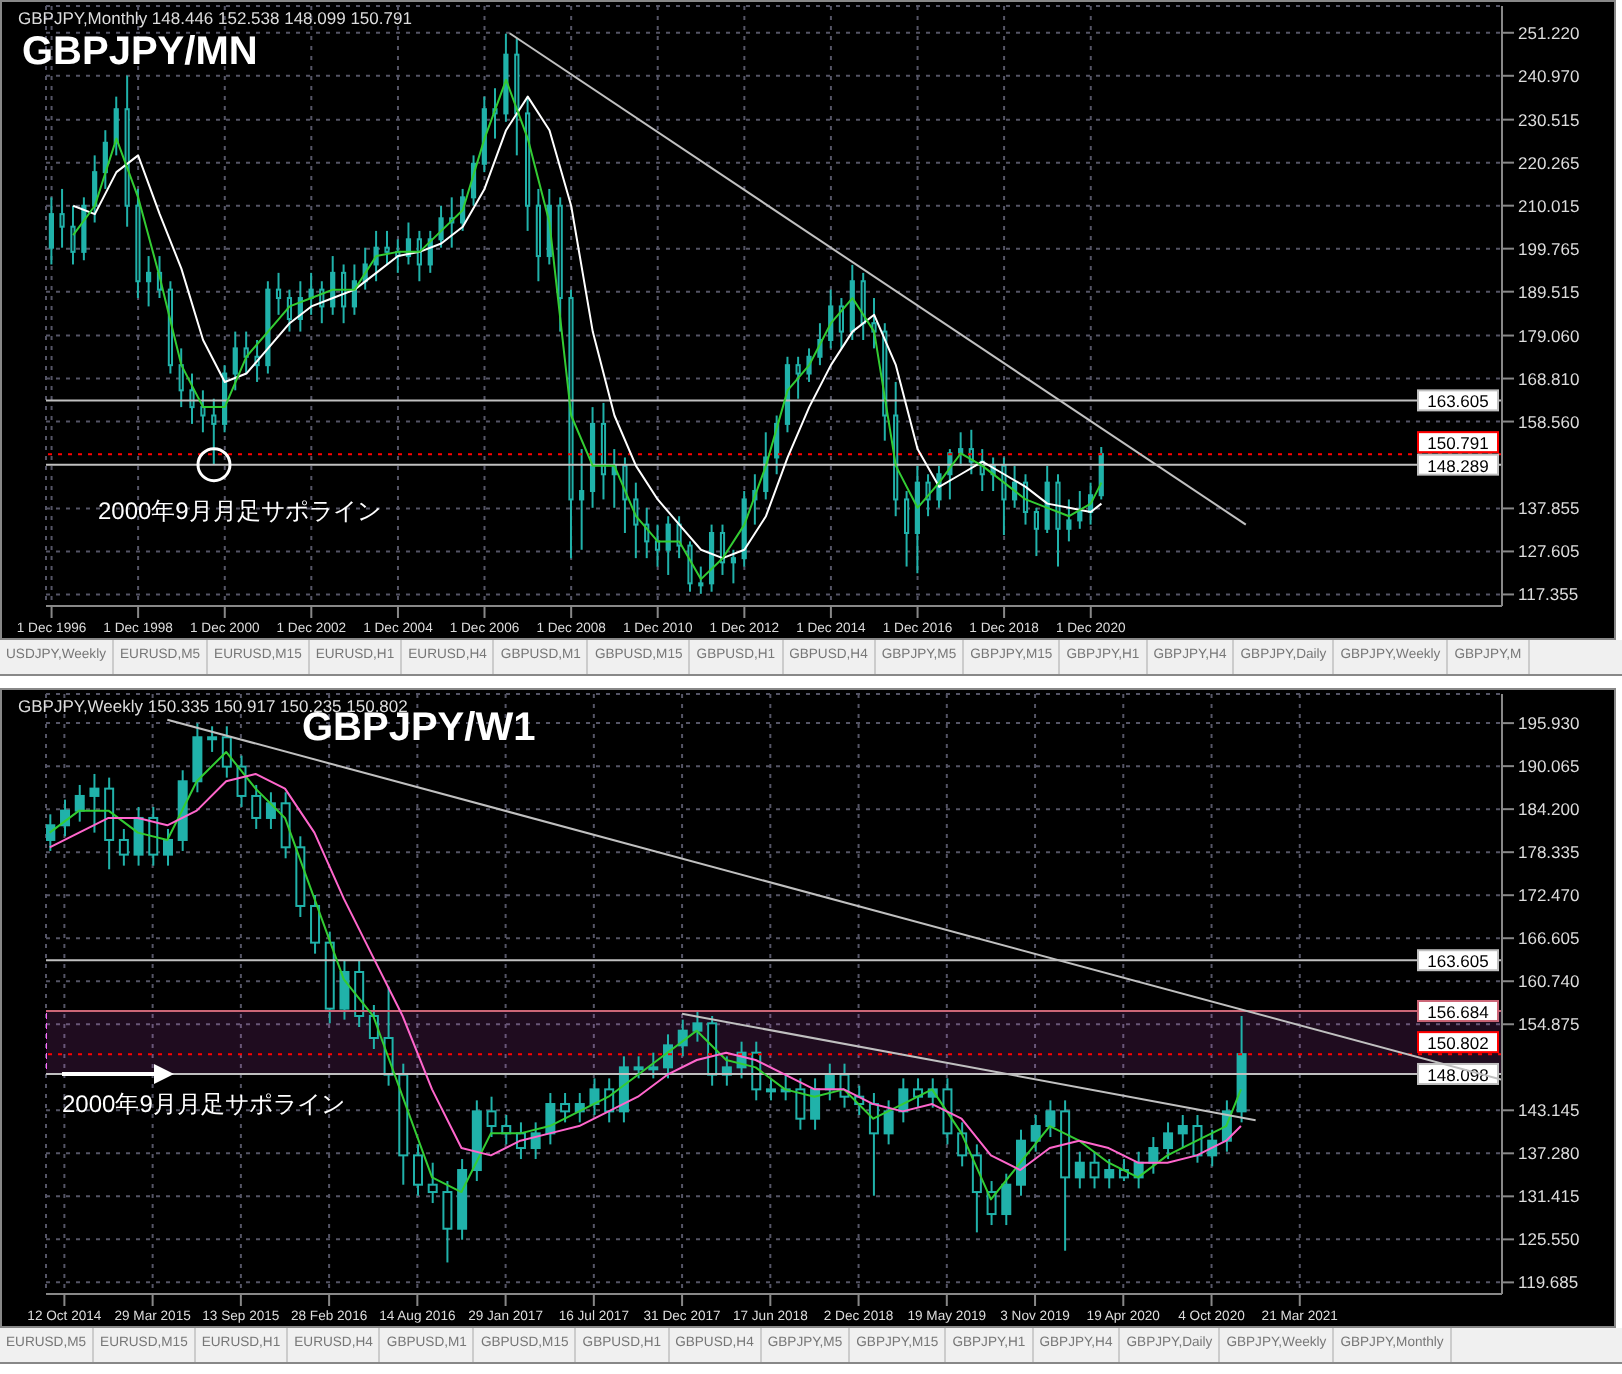 The width and height of the screenshot is (1622, 1374). What do you see at coordinates (1549, 1024) in the screenshot?
I see `y-tick-label: 154.875` at bounding box center [1549, 1024].